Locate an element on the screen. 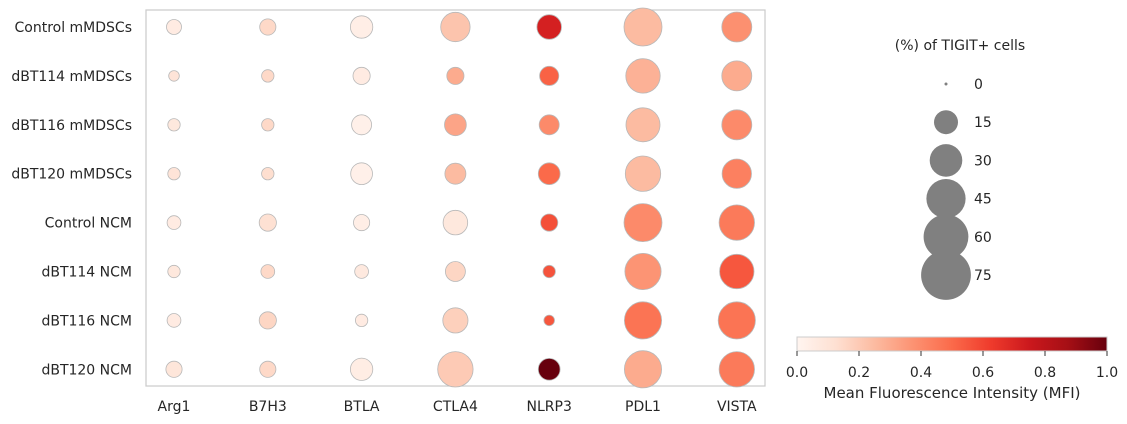 This screenshot has width=1127, height=424. dot-dbt114-mmdscs-arg1 is located at coordinates (174, 76).